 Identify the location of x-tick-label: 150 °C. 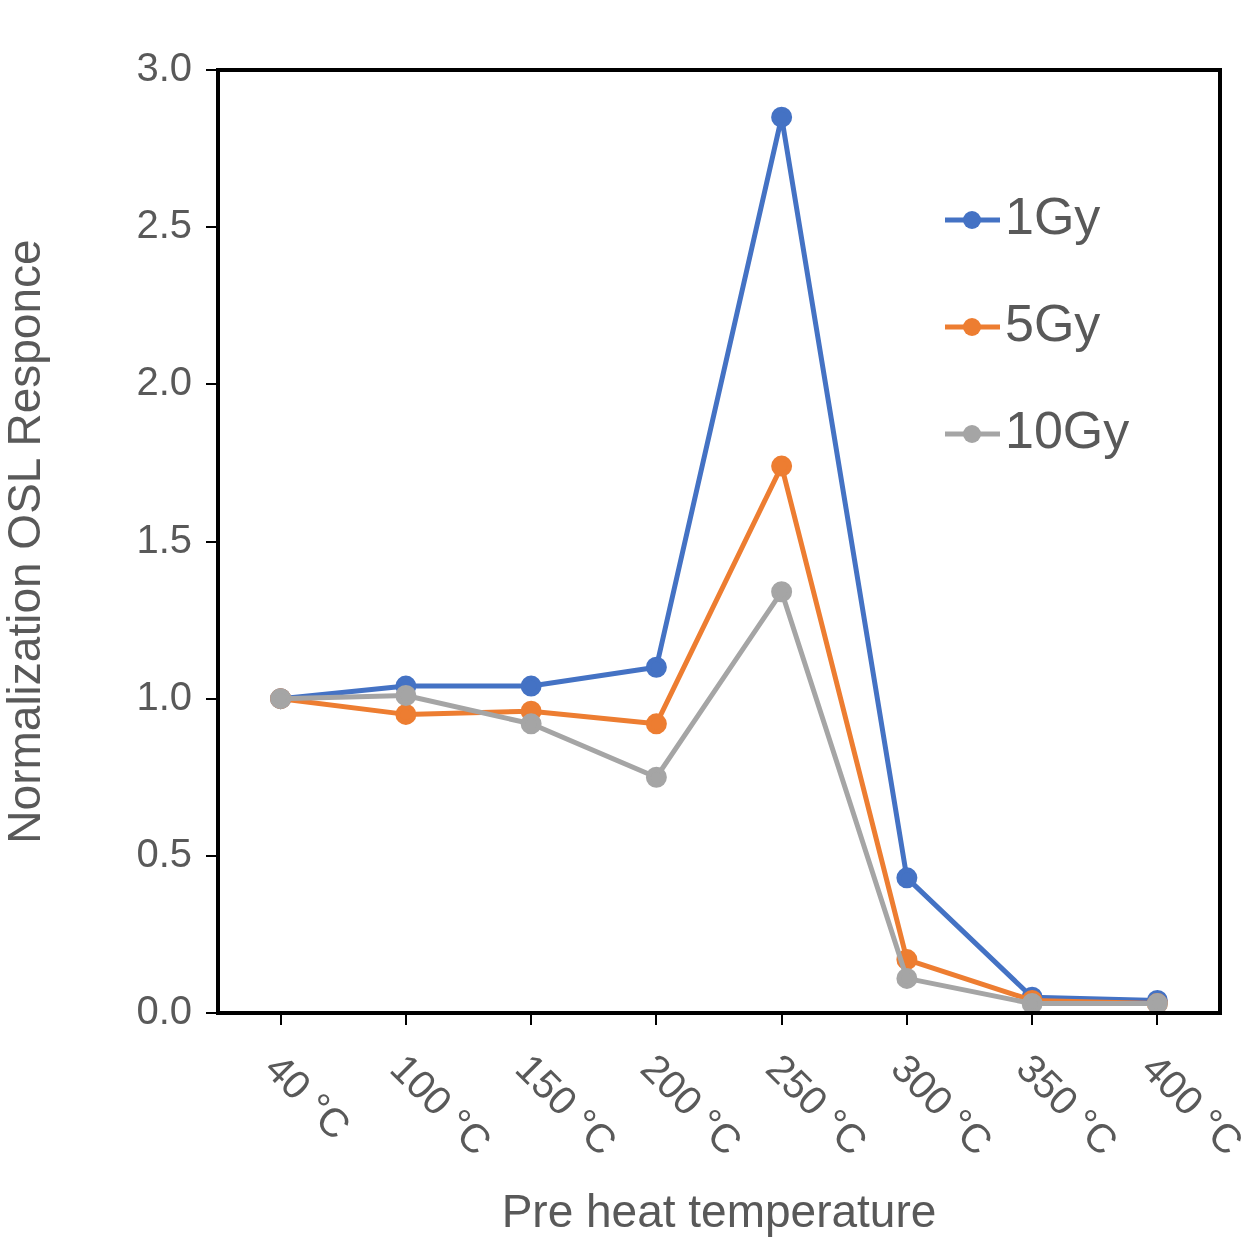
(566, 1104).